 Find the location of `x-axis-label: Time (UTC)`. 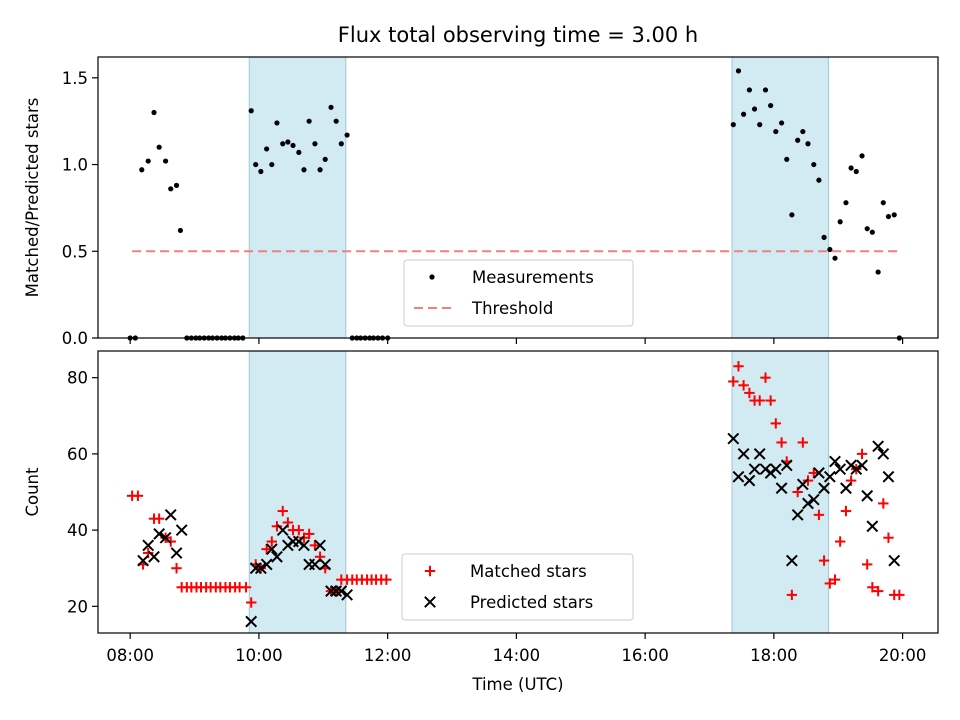

x-axis-label: Time (UTC) is located at coordinates (517, 684).